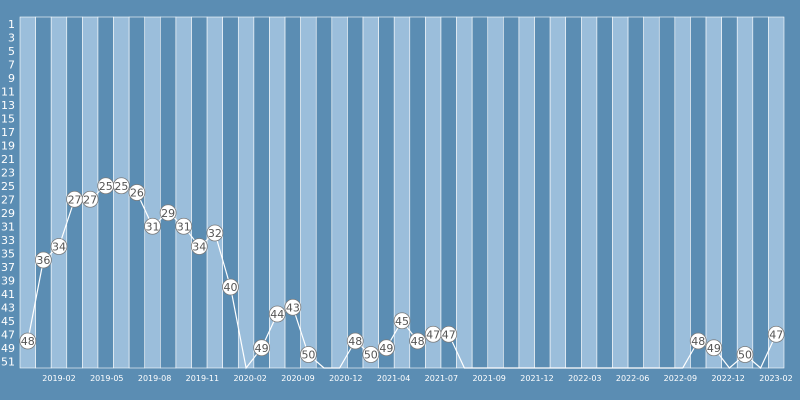  Describe the element at coordinates (8, 186) in the screenshot. I see `y-tick-label: 25` at that location.